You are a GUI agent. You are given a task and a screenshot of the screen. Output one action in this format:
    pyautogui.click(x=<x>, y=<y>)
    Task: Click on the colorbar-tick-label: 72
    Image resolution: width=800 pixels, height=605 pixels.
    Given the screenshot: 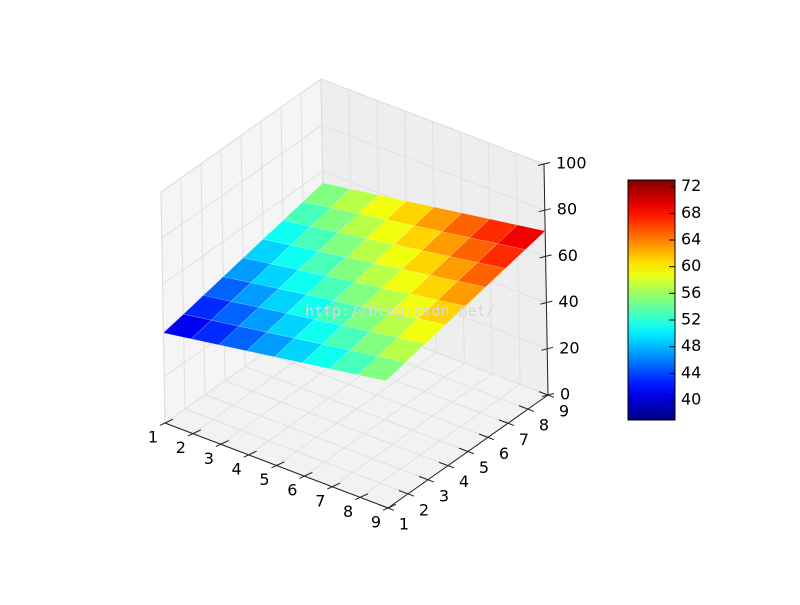 What is the action you would take?
    pyautogui.click(x=691, y=185)
    